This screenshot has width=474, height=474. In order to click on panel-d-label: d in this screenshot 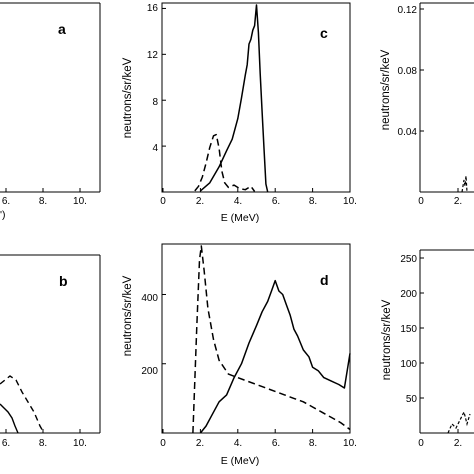, I will do `click(324, 280)`.